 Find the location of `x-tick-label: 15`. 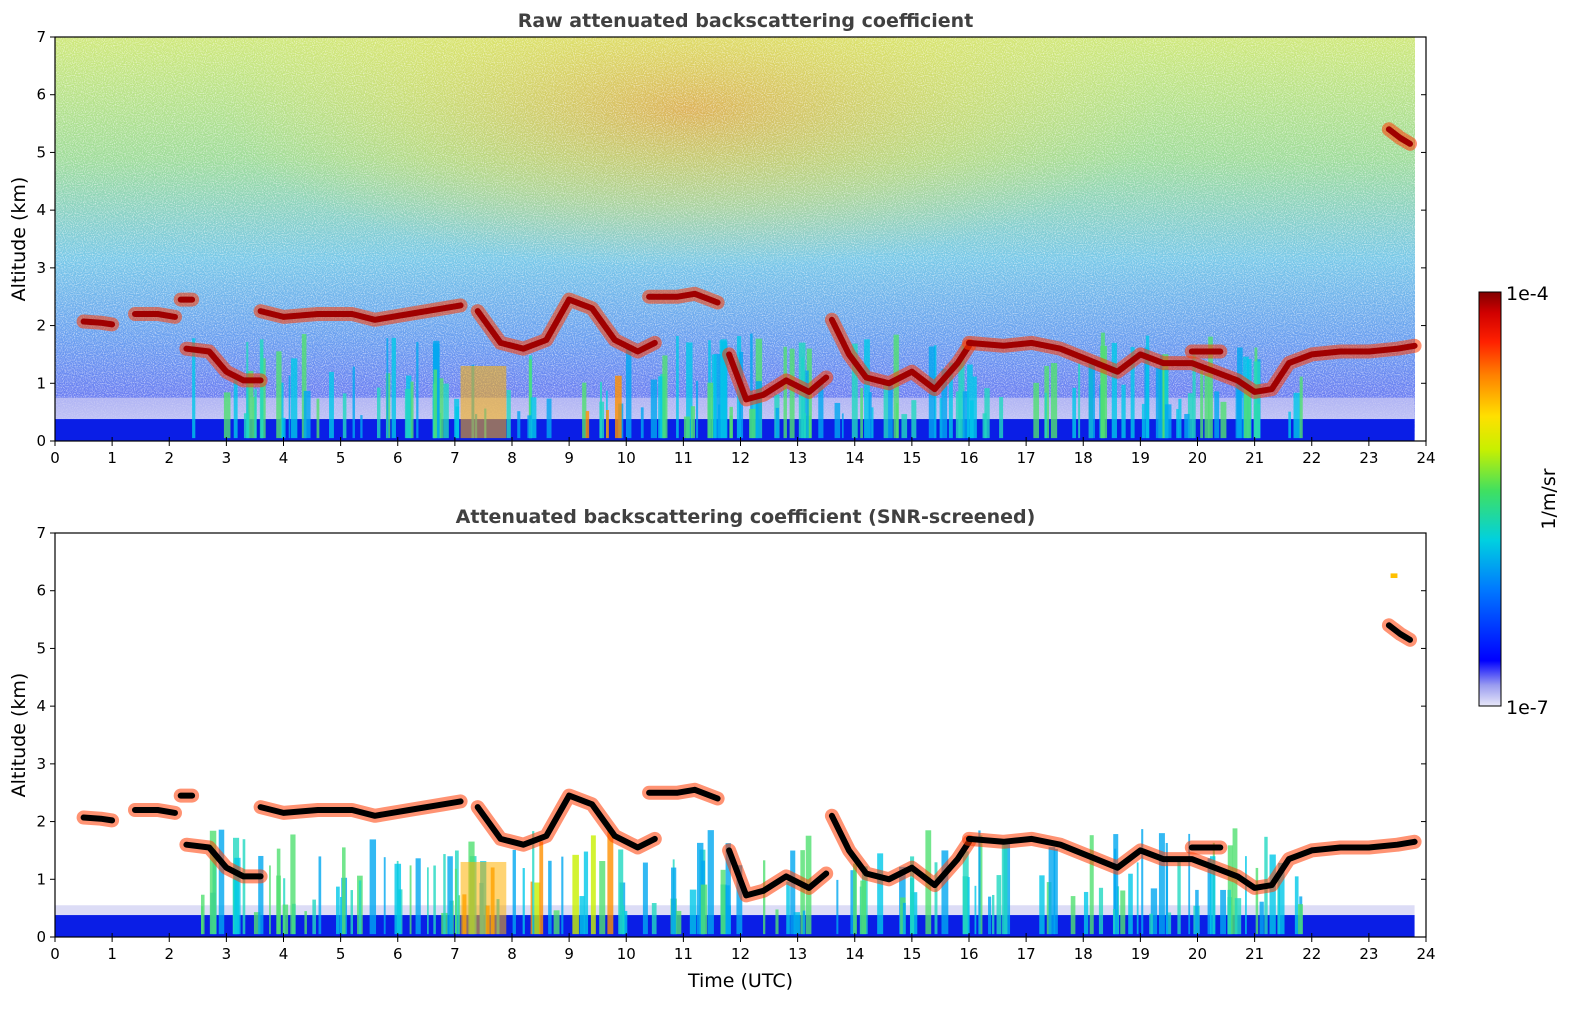

x-tick-label: 15 is located at coordinates (911, 954).